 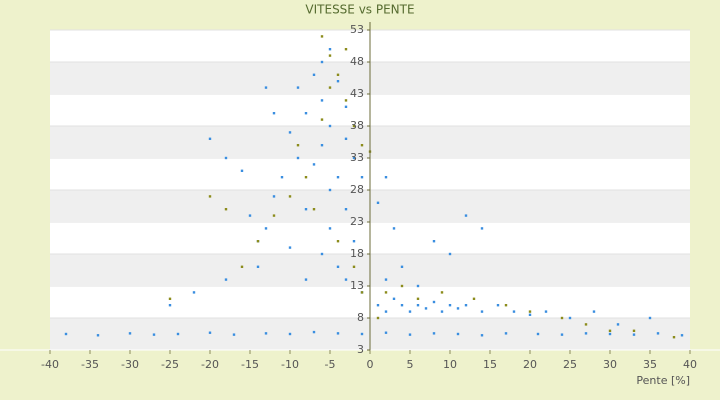 What do you see at coordinates (90, 364) in the screenshot?
I see `x-tick-label: -35` at bounding box center [90, 364].